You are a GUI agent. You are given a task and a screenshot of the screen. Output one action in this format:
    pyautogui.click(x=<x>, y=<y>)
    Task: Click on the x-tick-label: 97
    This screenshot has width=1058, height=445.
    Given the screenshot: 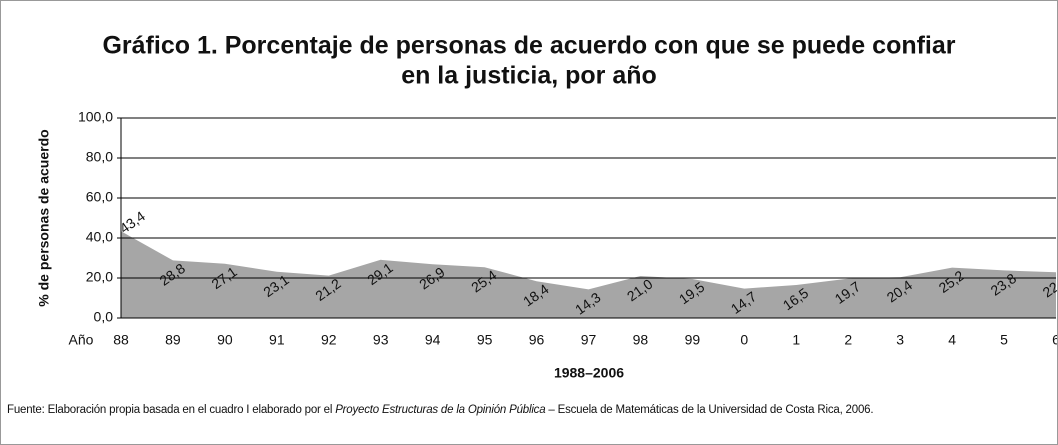 What is the action you would take?
    pyautogui.click(x=589, y=340)
    